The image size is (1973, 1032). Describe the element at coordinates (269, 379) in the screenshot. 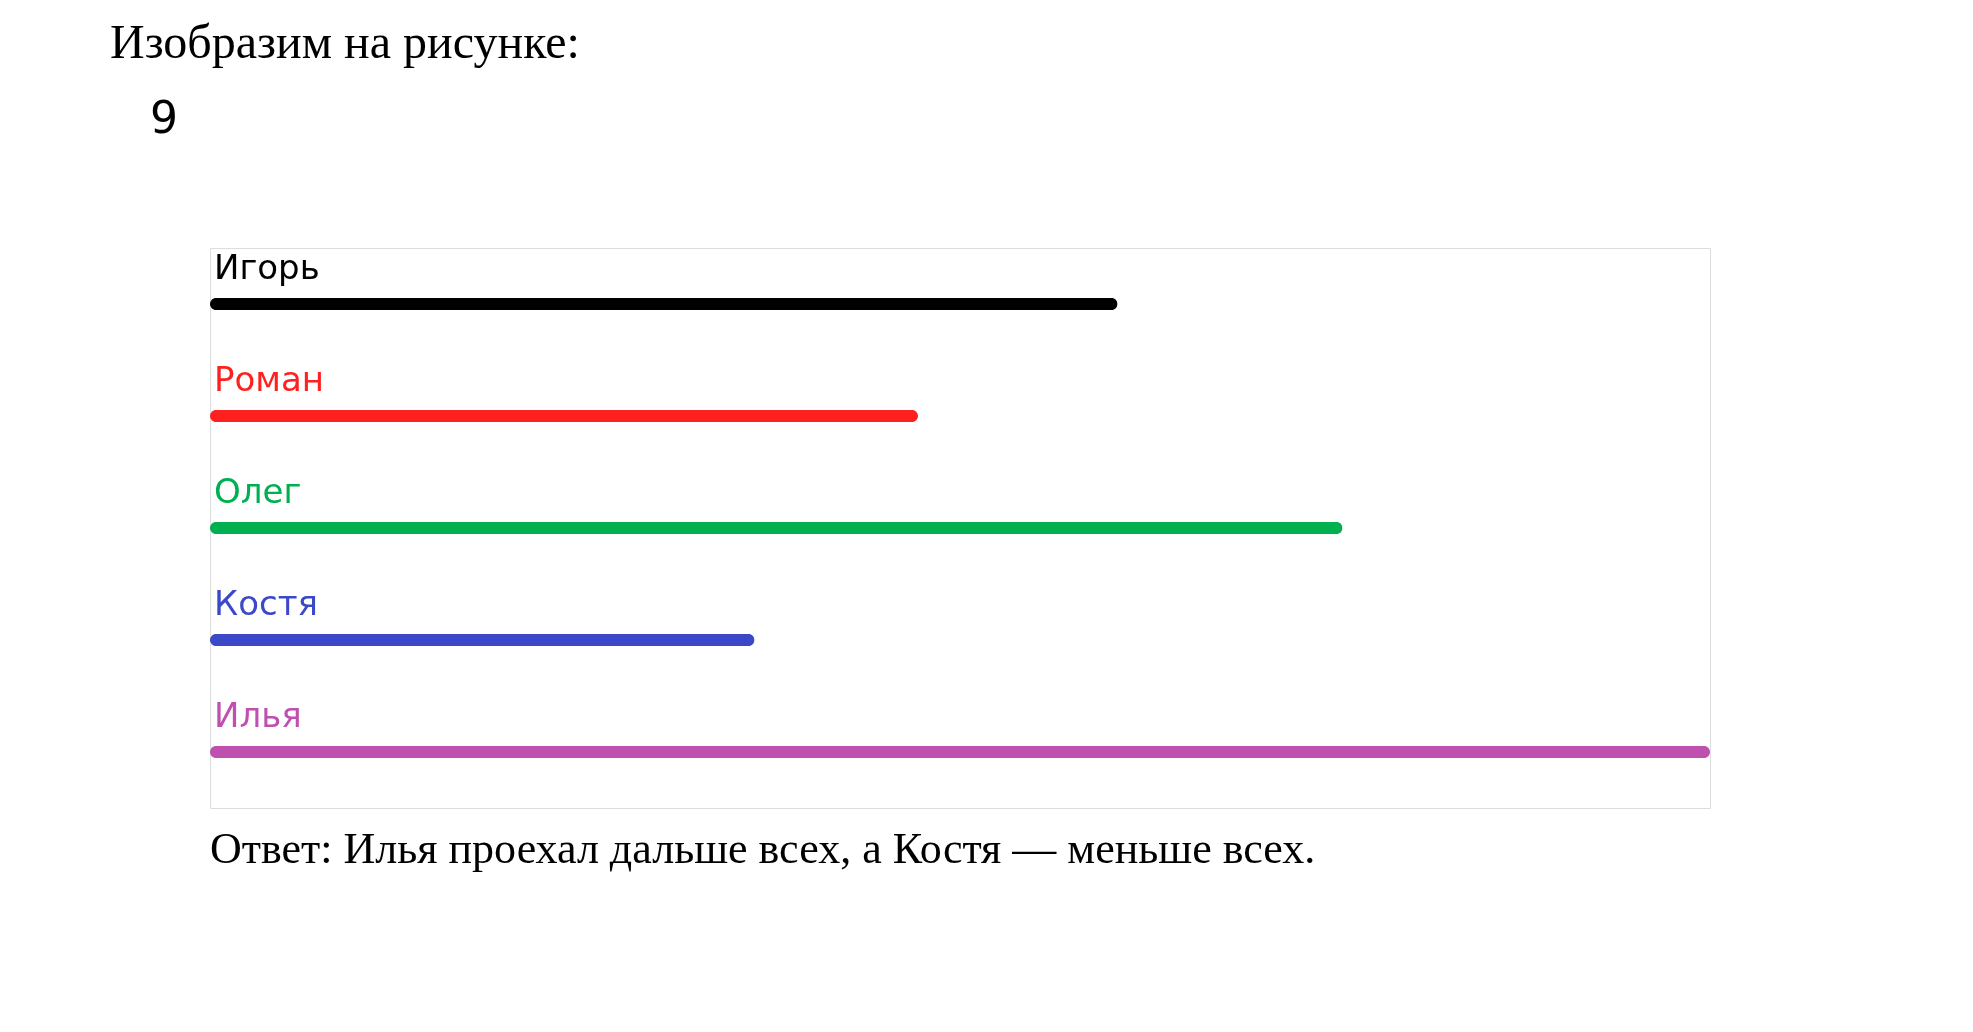

I see `y-tick-label: Роман` at that location.